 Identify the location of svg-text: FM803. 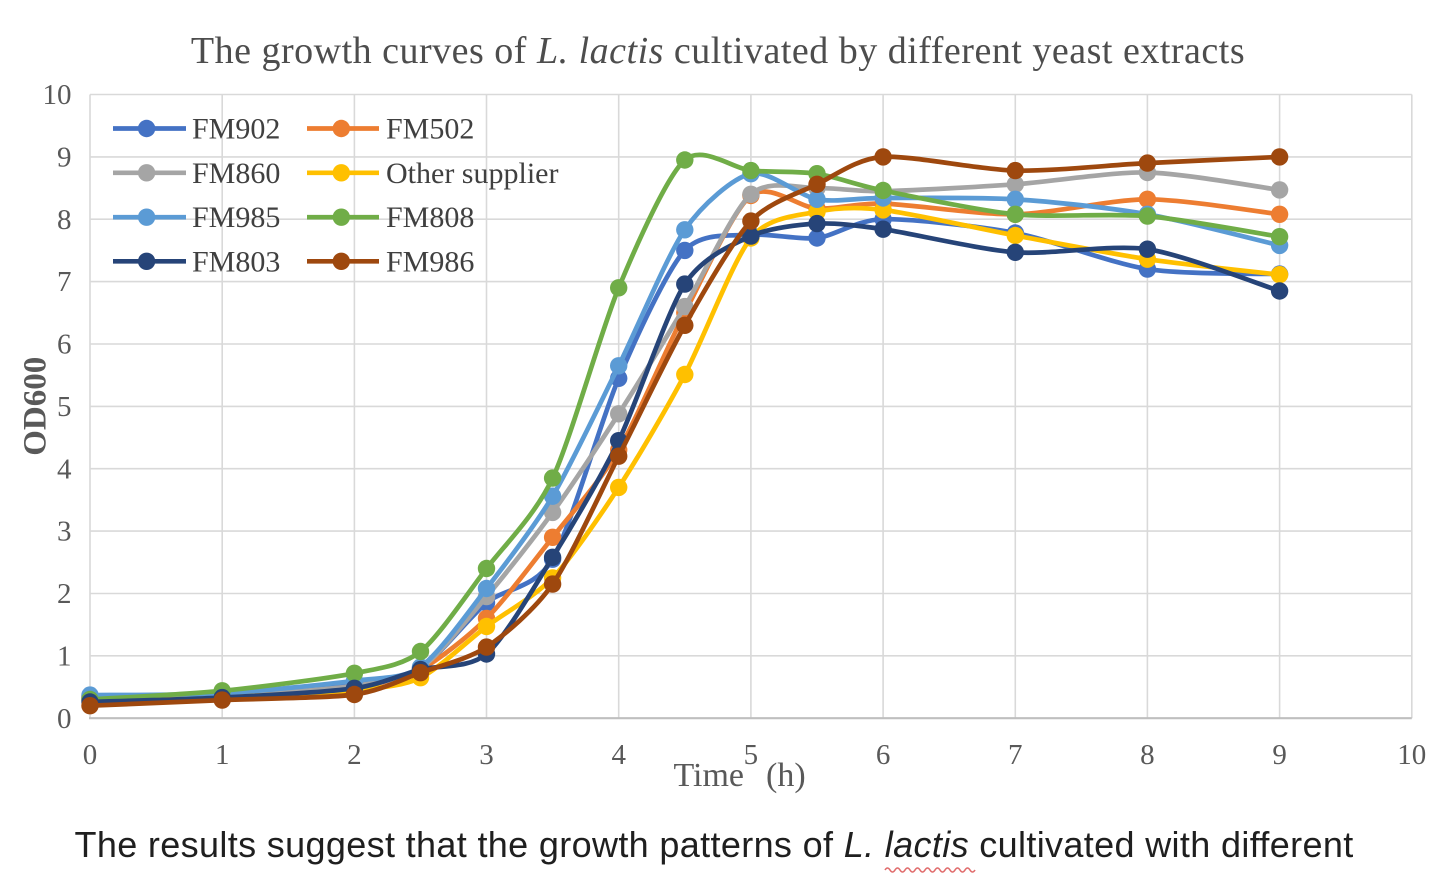
(236, 261).